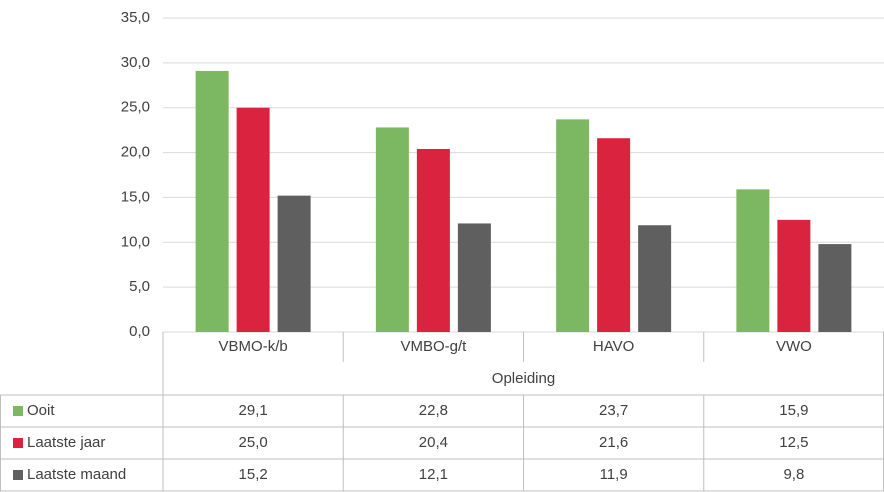  Describe the element at coordinates (433, 474) in the screenshot. I see `table-value: 12,1` at that location.